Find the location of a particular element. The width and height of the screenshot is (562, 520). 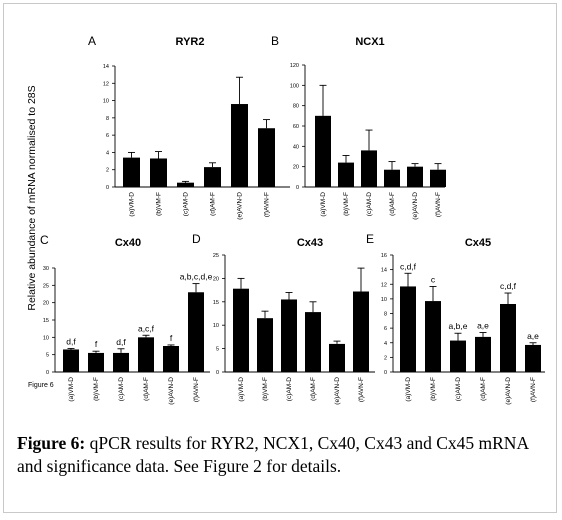

panel-e-x-tick-label: (c)AM-D is located at coordinates (458, 389).